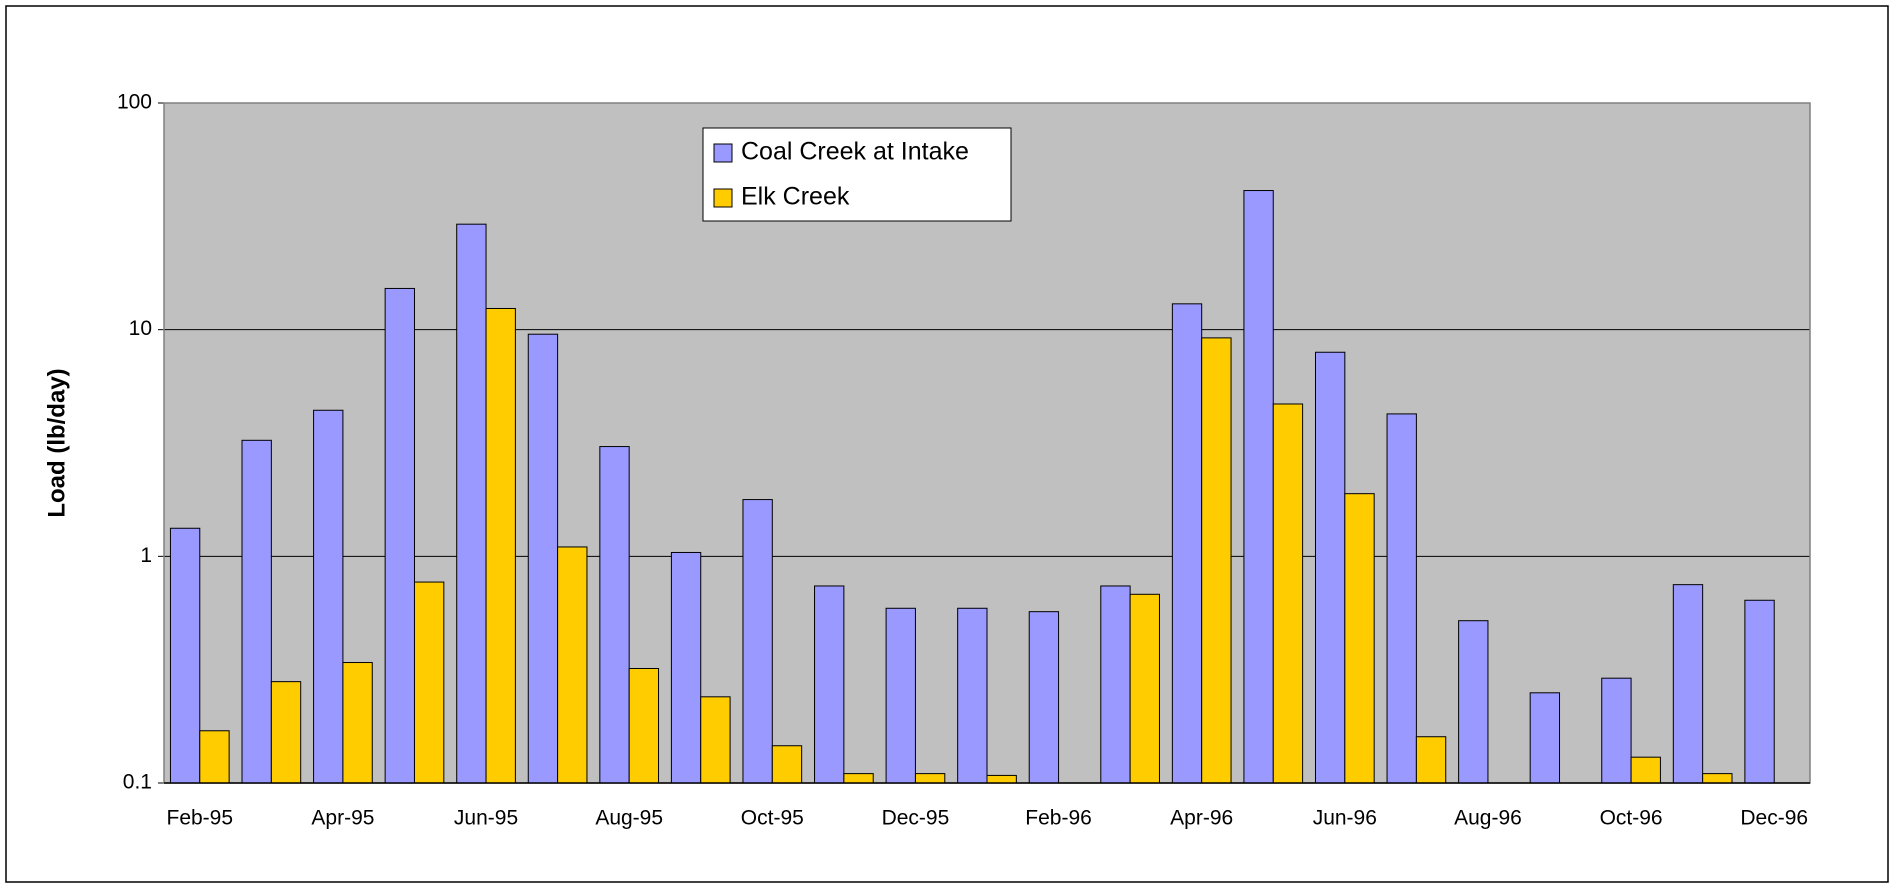 This screenshot has width=1894, height=887. Describe the element at coordinates (200, 818) in the screenshot. I see `x-tick-label: Feb-95` at that location.